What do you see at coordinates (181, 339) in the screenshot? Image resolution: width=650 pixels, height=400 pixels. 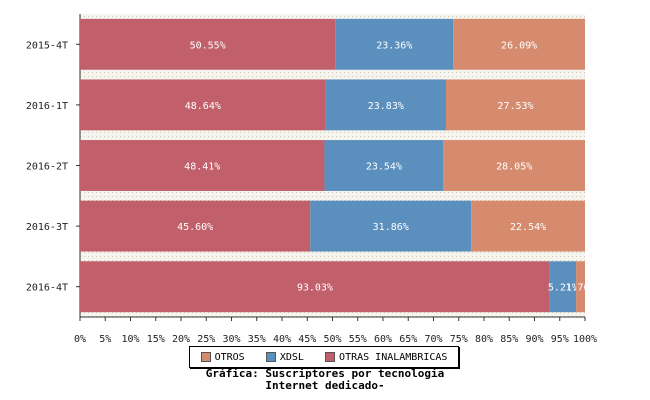 I see `x-tick-label-4: 20%` at bounding box center [181, 339].